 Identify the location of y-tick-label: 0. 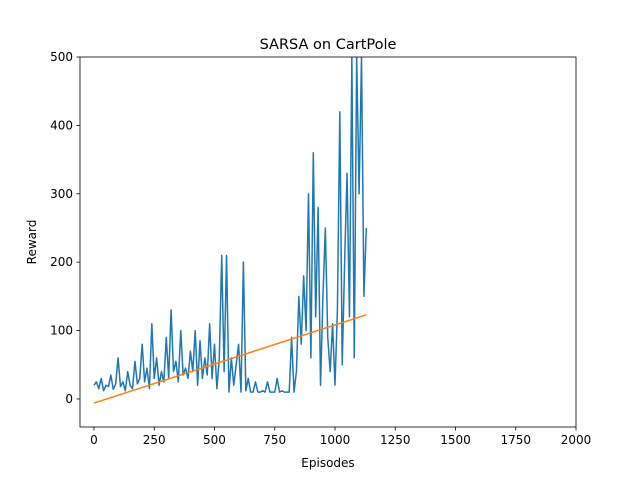
(69, 399).